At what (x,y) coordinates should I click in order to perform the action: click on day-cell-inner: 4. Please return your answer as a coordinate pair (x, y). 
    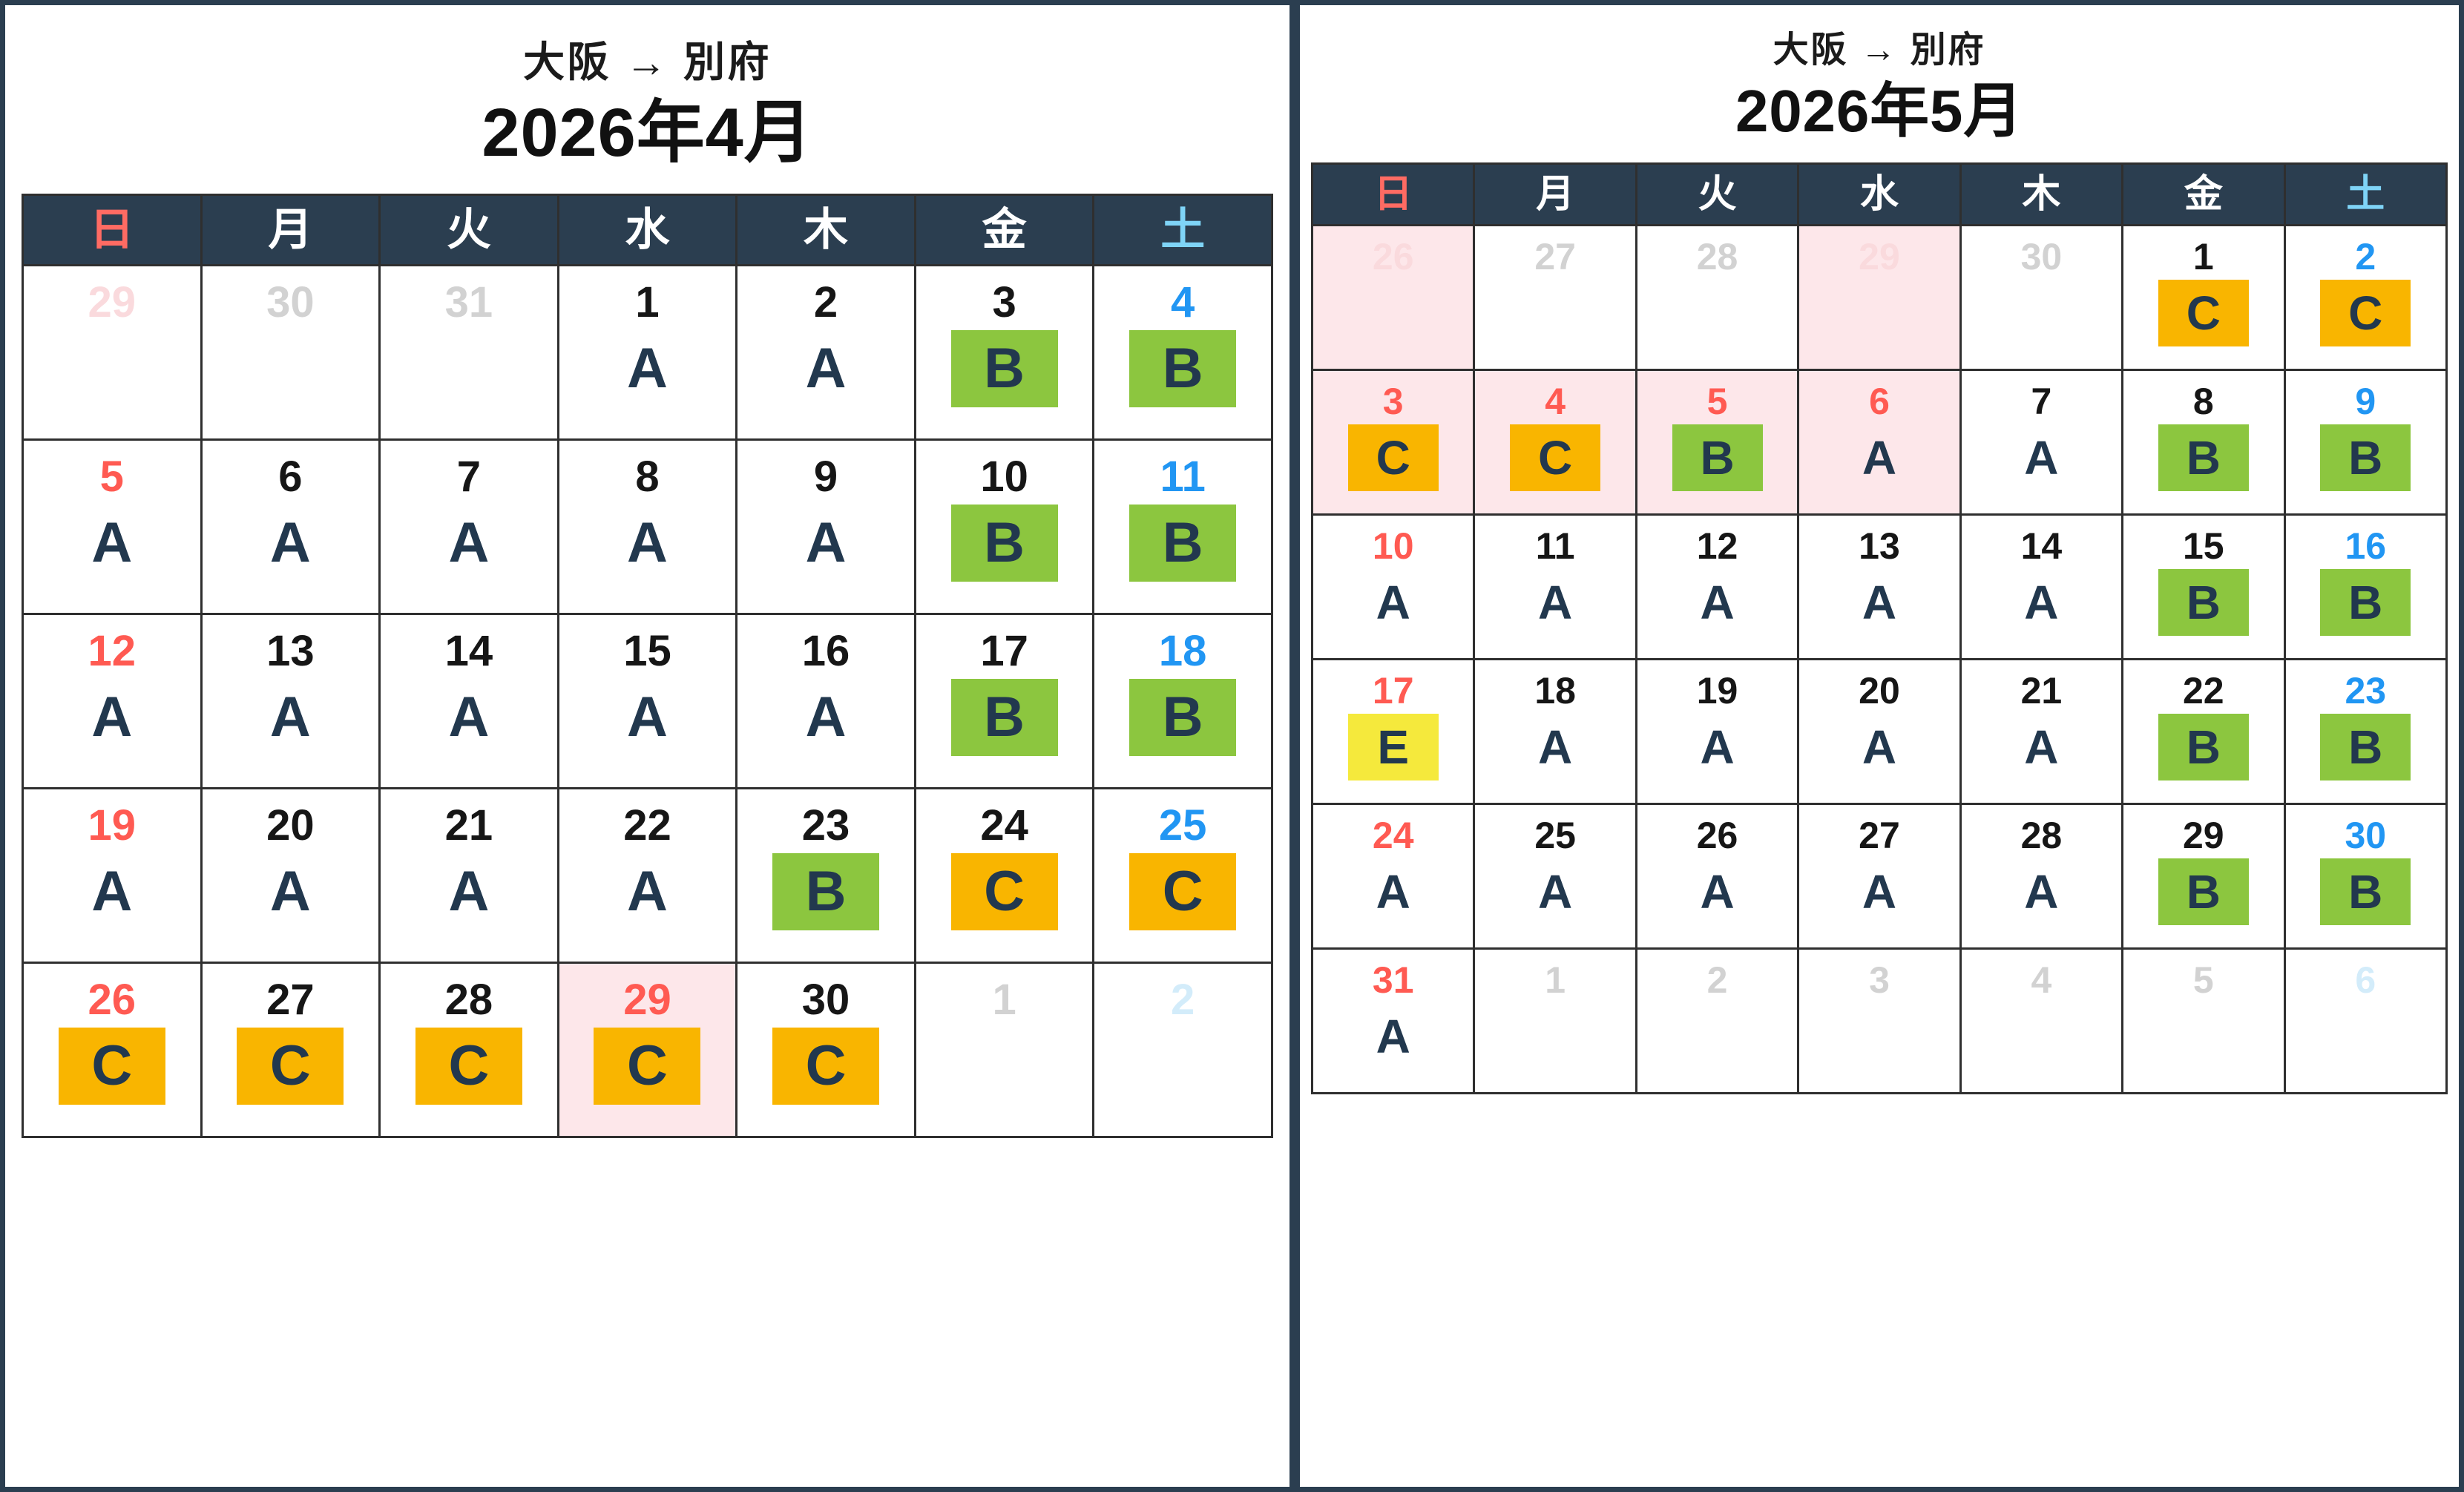
    Looking at the image, I should click on (2041, 1021).